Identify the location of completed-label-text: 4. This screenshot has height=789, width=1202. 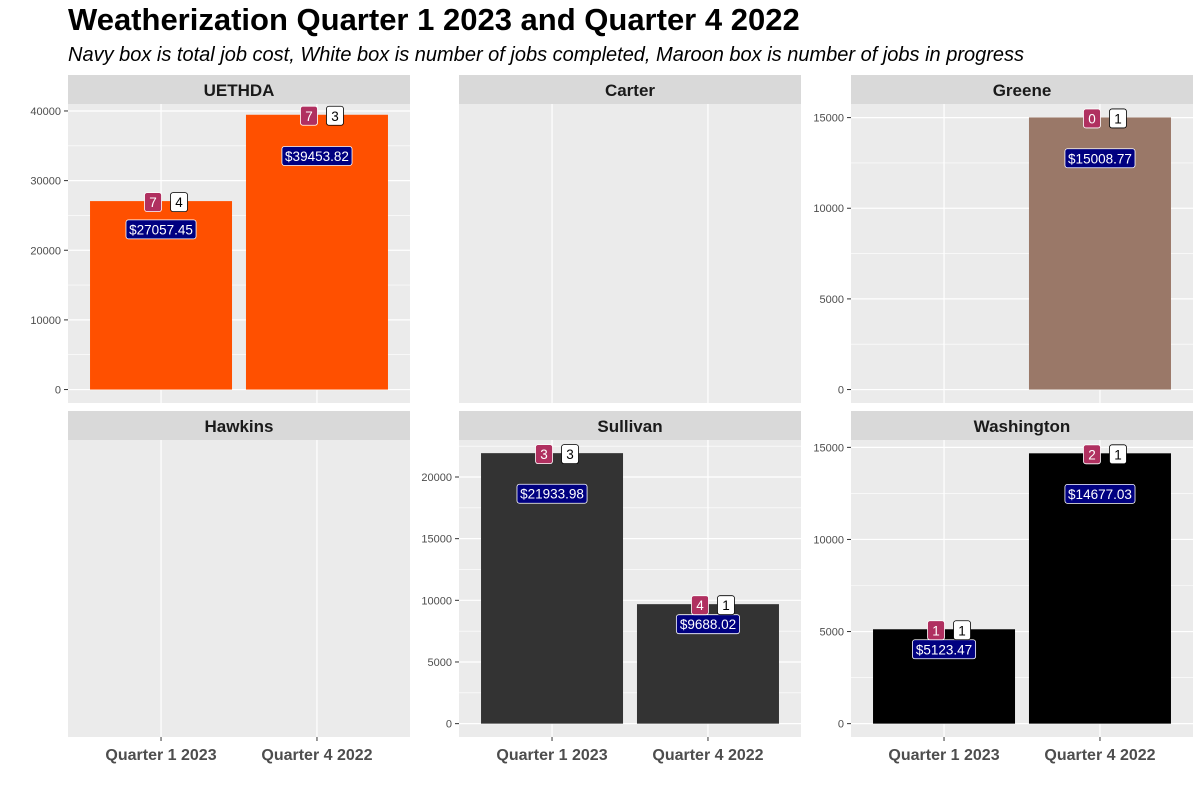
(179, 202).